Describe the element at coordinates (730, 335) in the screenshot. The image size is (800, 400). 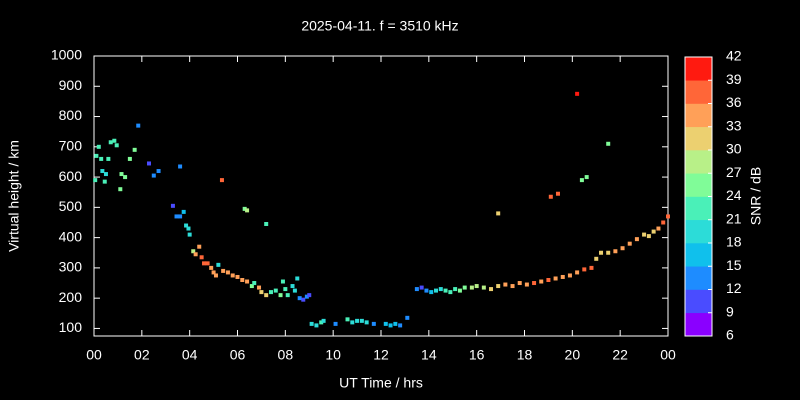
I see `colorbar-tick-label: 6` at that location.